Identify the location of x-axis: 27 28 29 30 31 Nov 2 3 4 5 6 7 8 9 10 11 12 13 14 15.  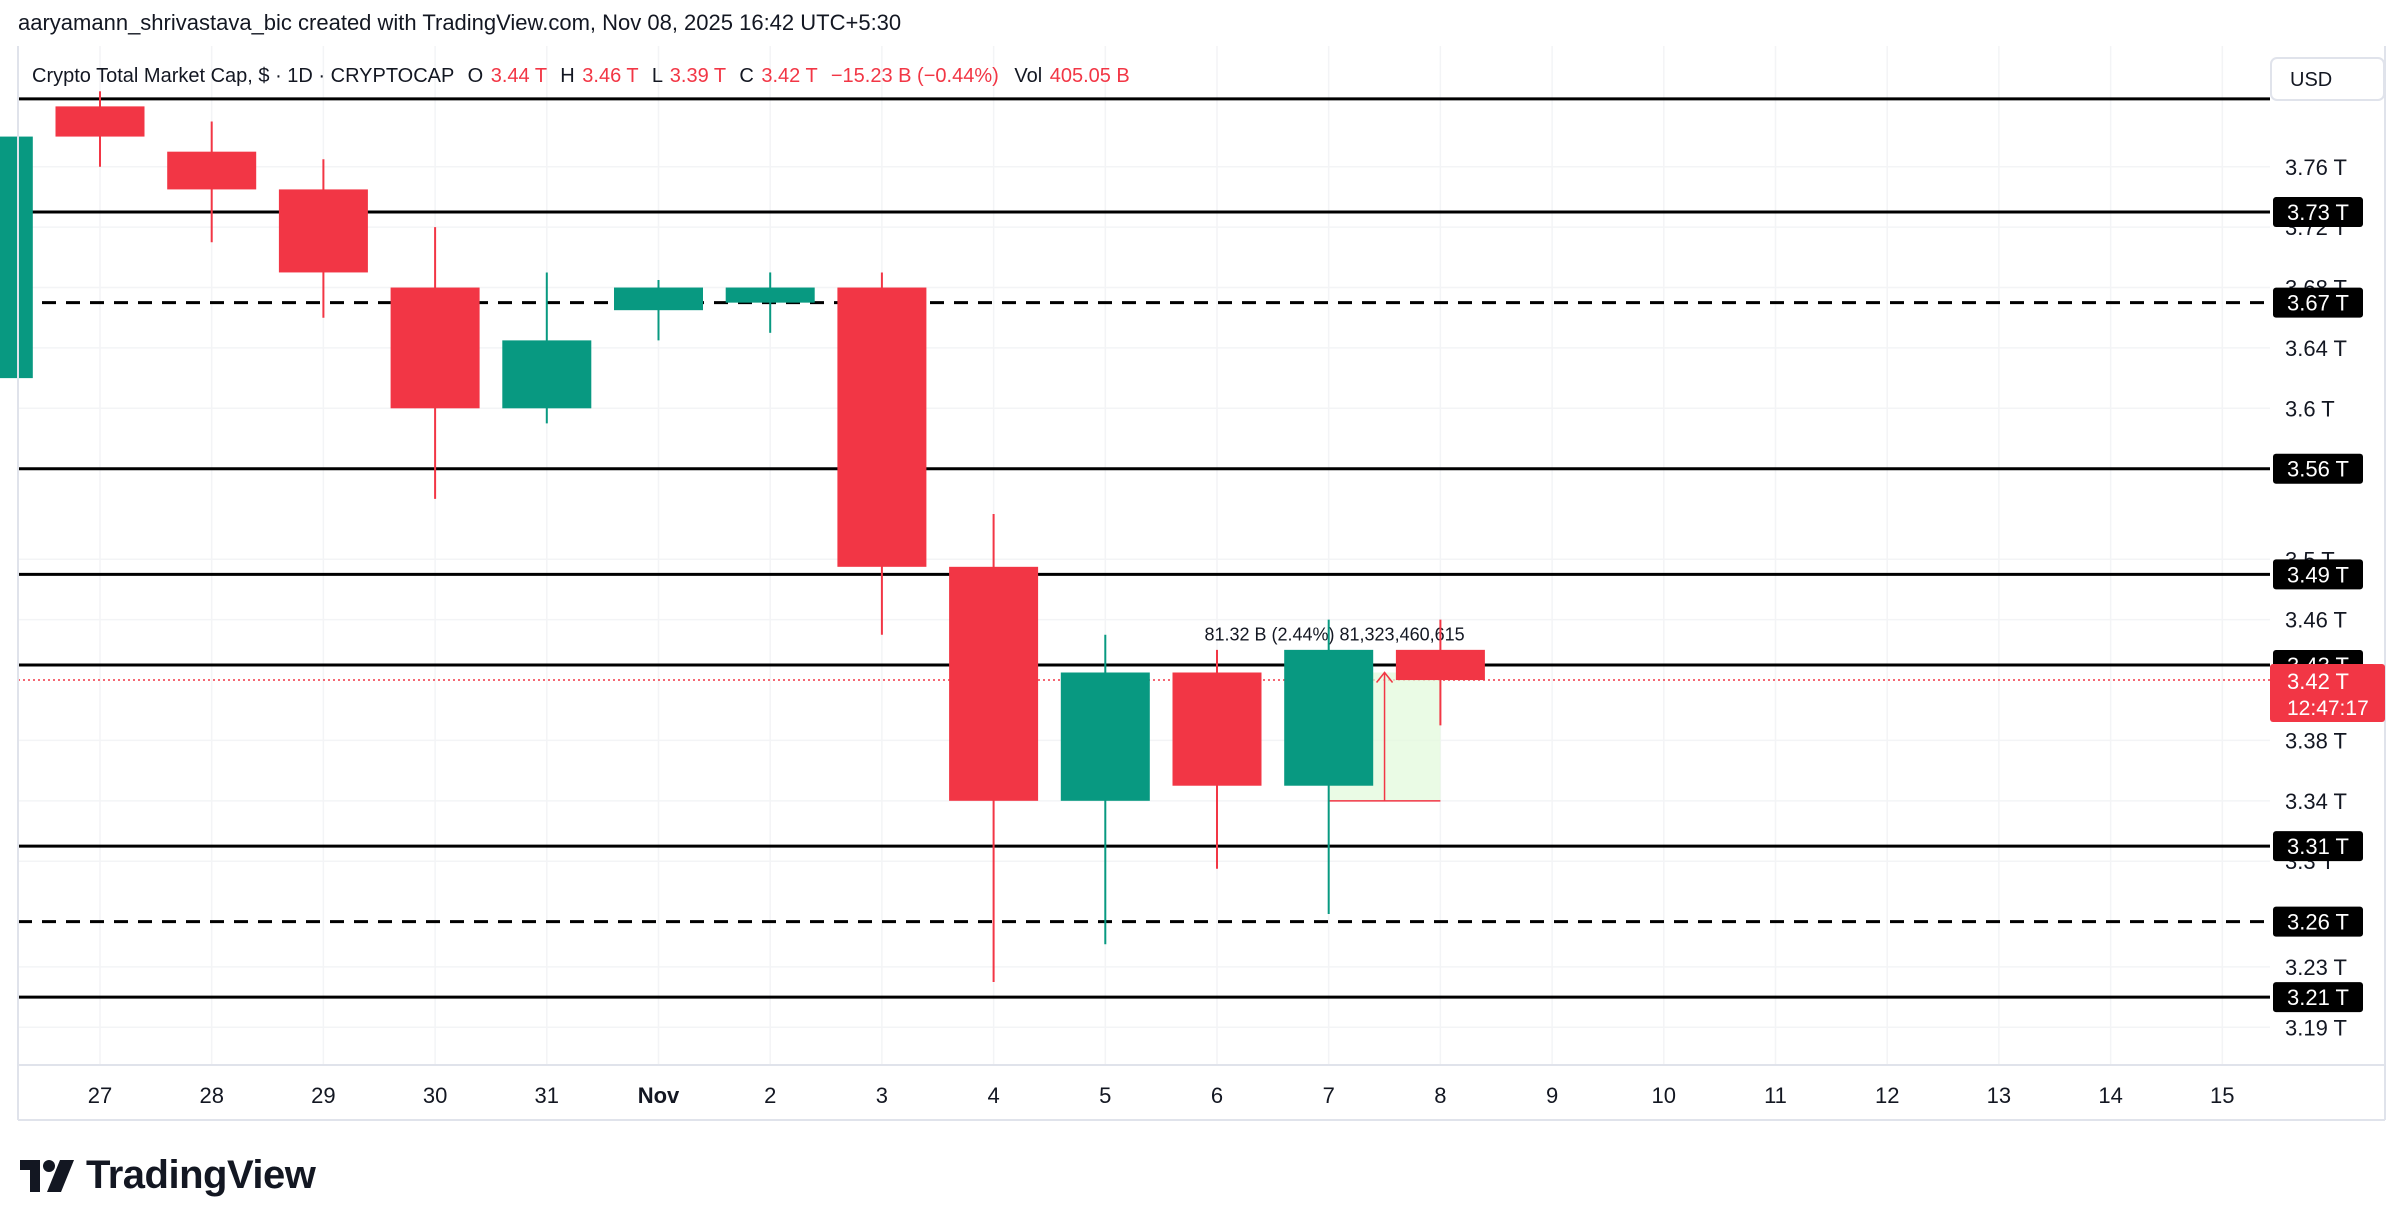
(1161, 1095).